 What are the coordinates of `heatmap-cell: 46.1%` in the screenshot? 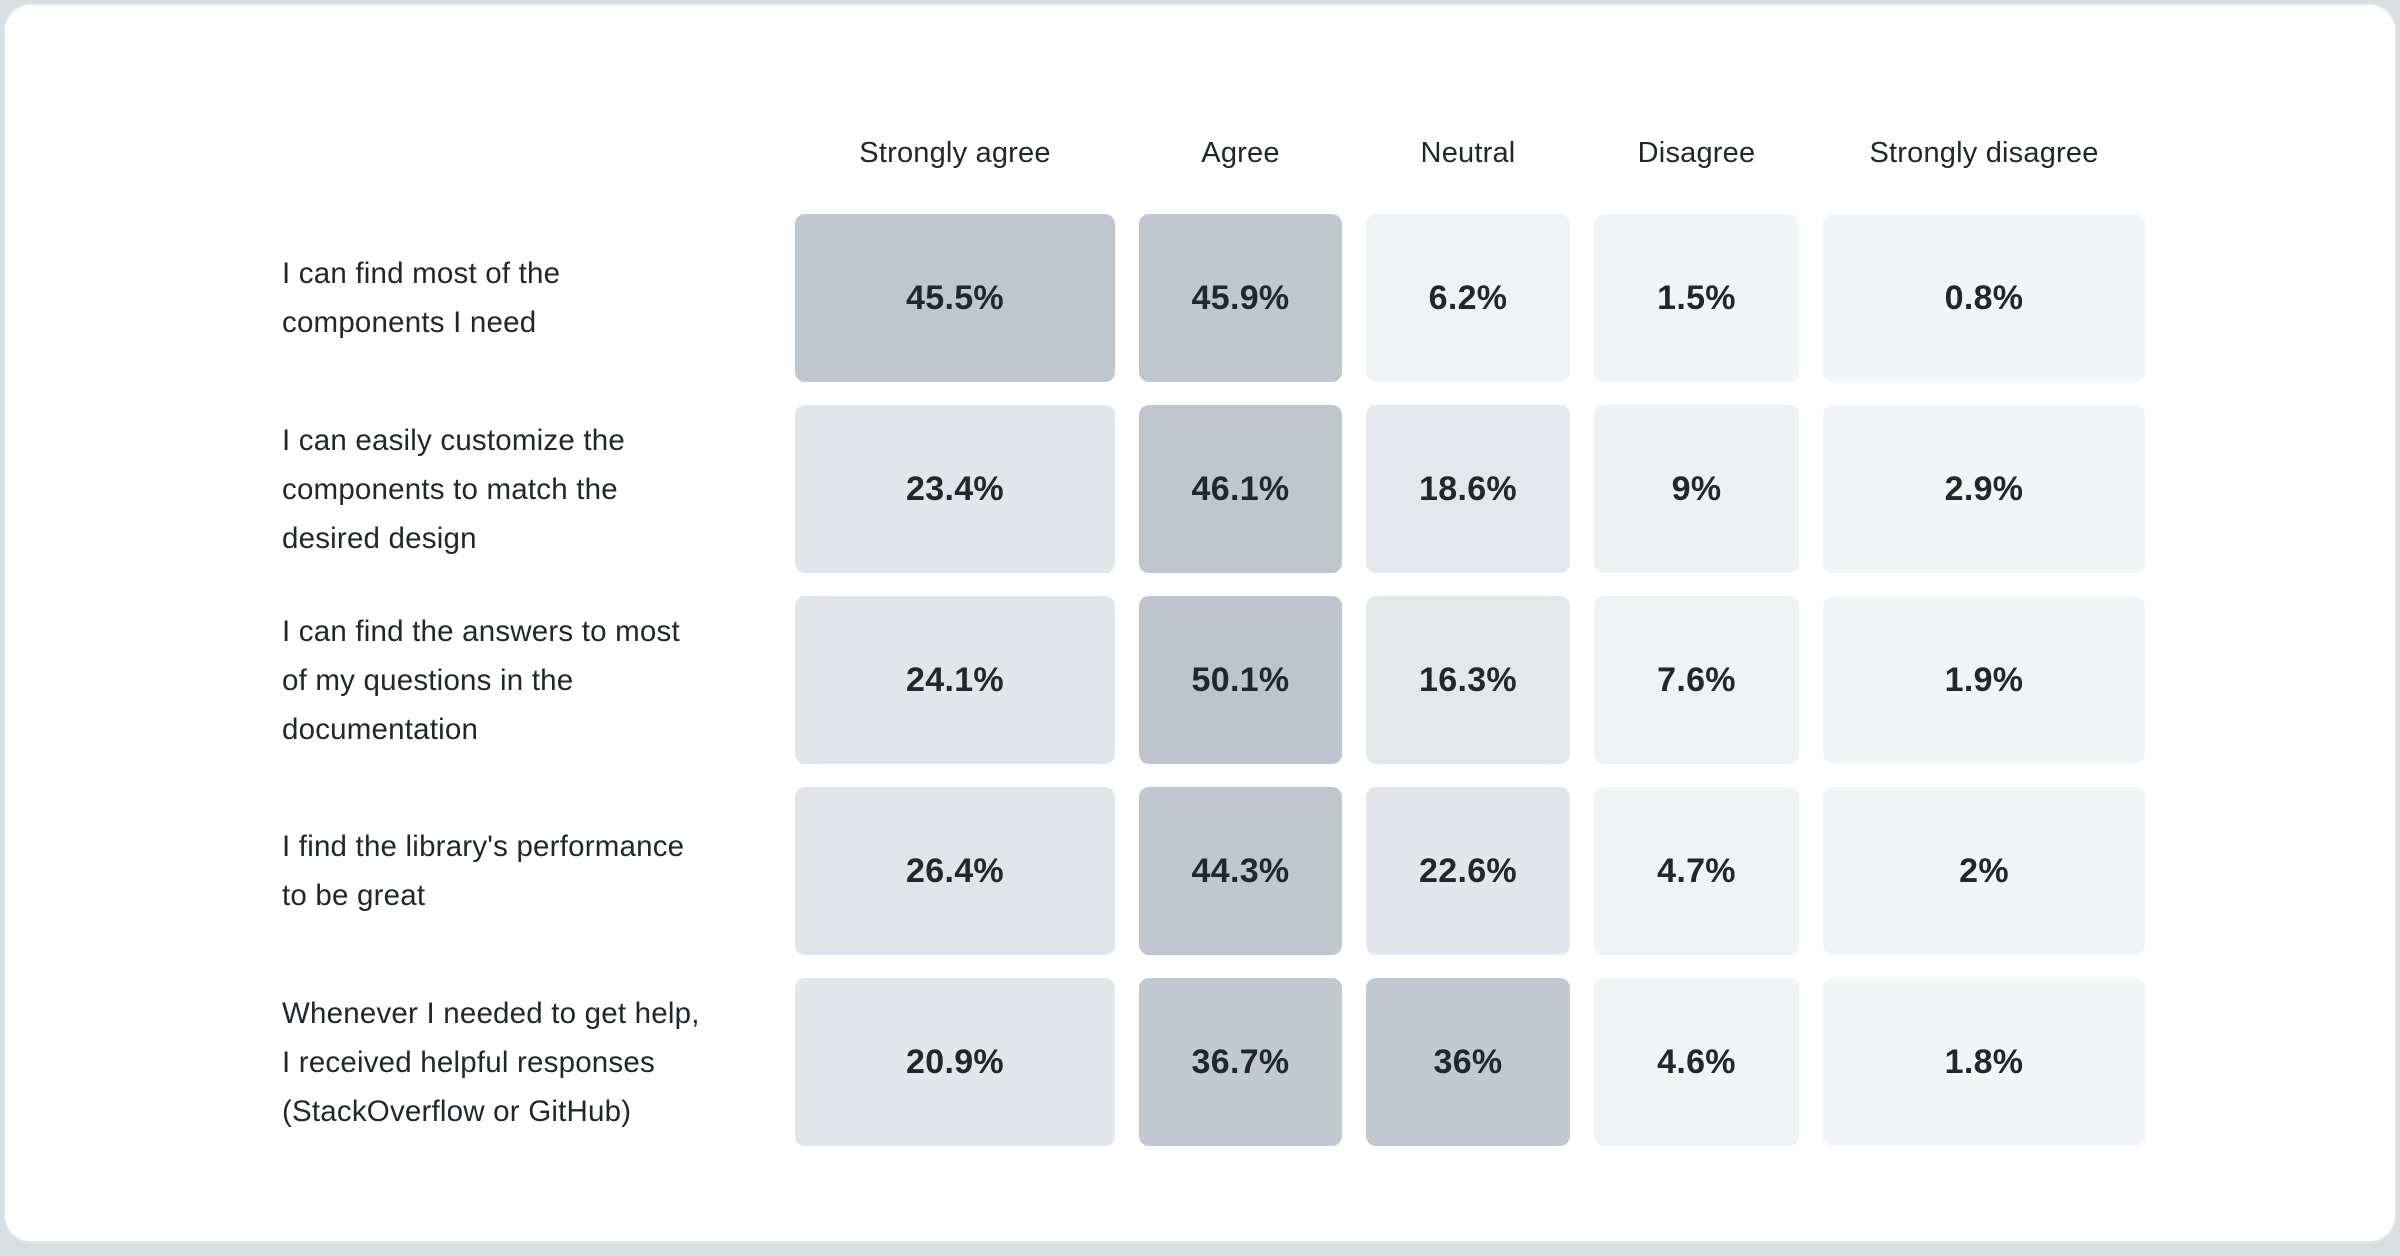 It's located at (1240, 489).